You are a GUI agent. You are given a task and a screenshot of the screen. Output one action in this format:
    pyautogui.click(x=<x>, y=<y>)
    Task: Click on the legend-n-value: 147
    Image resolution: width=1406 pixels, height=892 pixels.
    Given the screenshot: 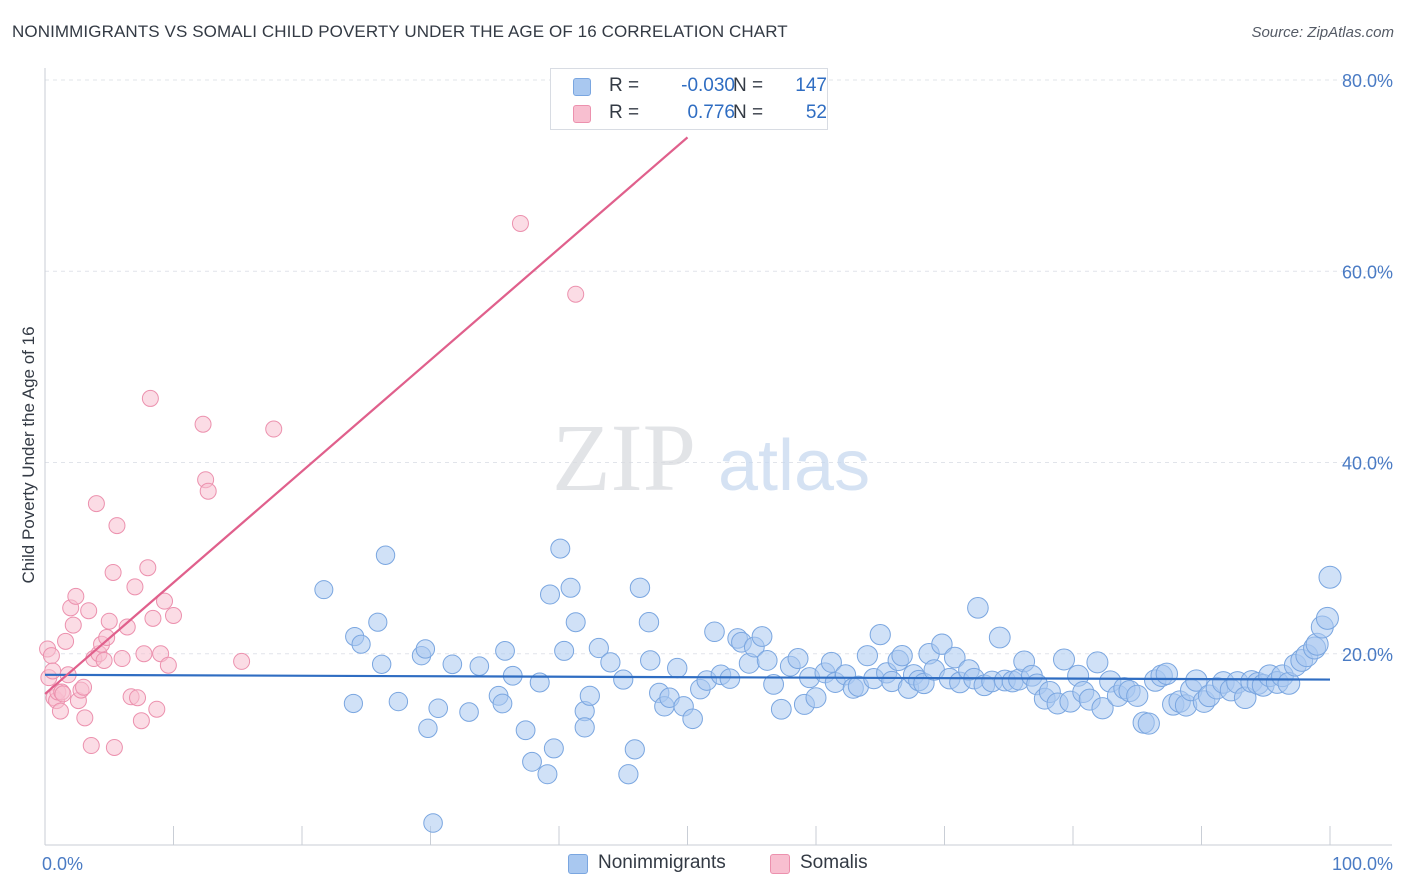 What is the action you would take?
    pyautogui.click(x=811, y=85)
    